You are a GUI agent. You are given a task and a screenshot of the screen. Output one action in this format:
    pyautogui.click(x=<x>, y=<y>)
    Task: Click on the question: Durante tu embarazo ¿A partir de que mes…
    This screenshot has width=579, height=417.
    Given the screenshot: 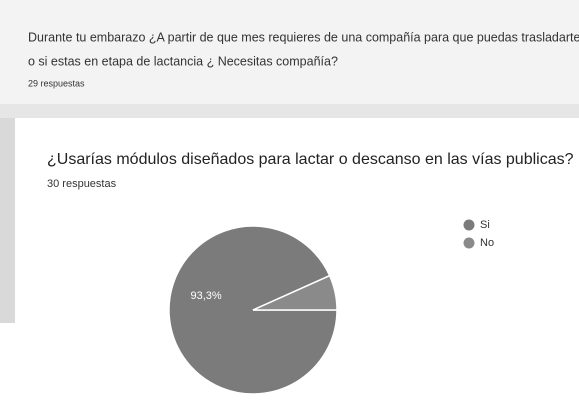 What is the action you would take?
    pyautogui.click(x=303, y=37)
    